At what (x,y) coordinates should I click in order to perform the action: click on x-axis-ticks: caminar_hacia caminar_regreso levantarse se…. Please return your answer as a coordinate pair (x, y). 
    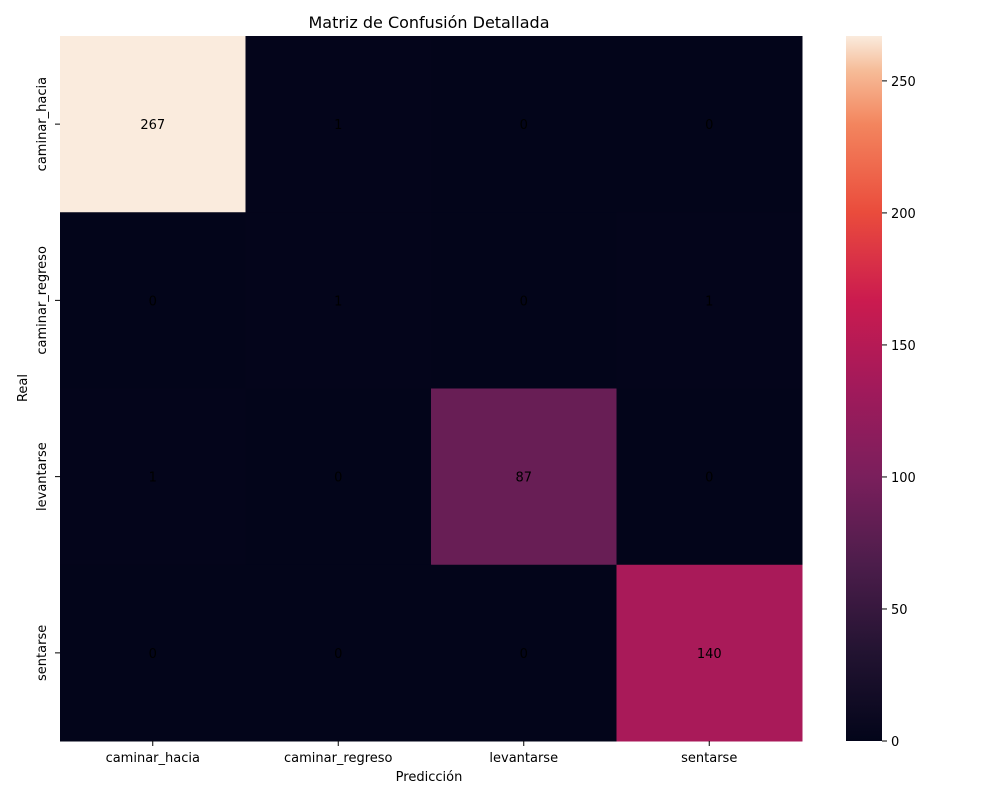
    Looking at the image, I should click on (421, 753).